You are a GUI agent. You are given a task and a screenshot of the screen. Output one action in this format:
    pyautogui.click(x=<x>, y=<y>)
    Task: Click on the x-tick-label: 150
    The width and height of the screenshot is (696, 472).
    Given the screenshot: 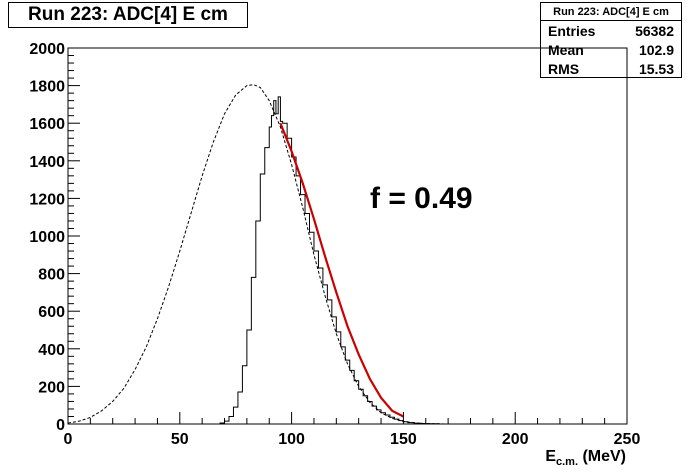 What is the action you would take?
    pyautogui.click(x=403, y=439)
    